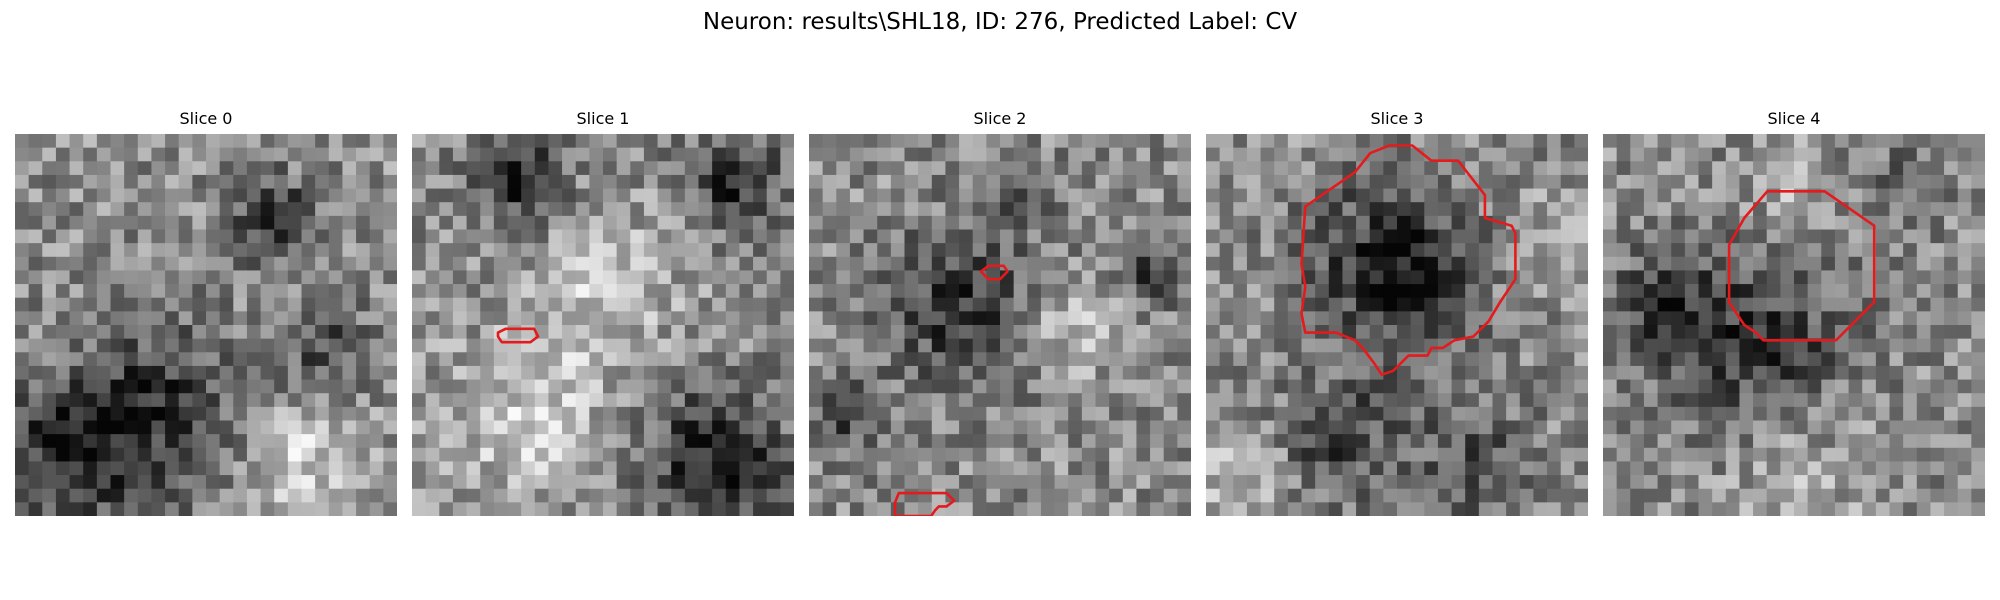 The height and width of the screenshot is (600, 2000). I want to click on panel-title: Slice 2, so click(1000, 118).